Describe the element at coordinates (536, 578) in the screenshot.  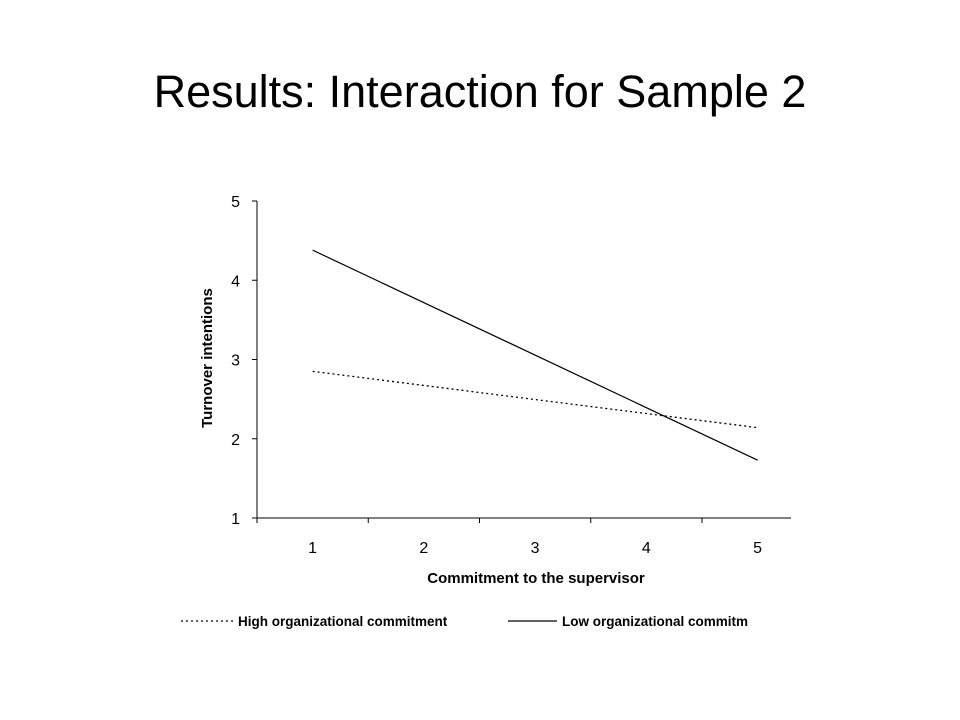
I see `x-axis-title: Commitment to the supervisor` at that location.